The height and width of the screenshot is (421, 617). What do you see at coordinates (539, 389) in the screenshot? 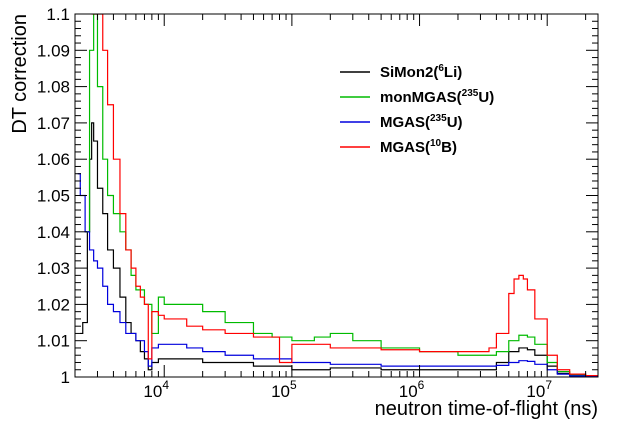
I see `x-tick-label: 10⁷` at bounding box center [539, 389].